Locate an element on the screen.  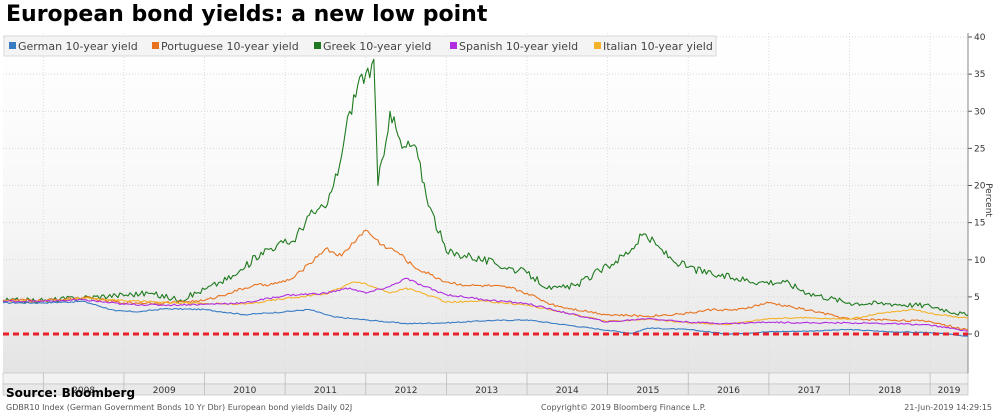
legend-label-greek: Greek 10-year yield is located at coordinates (377, 46).